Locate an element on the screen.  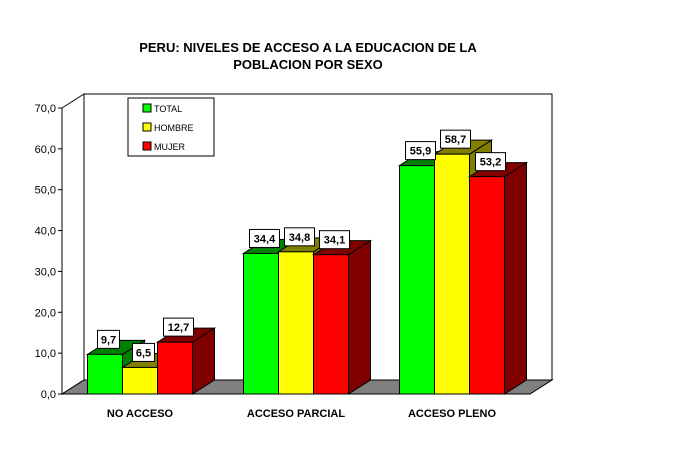
side-wall is located at coordinates (73, 244).